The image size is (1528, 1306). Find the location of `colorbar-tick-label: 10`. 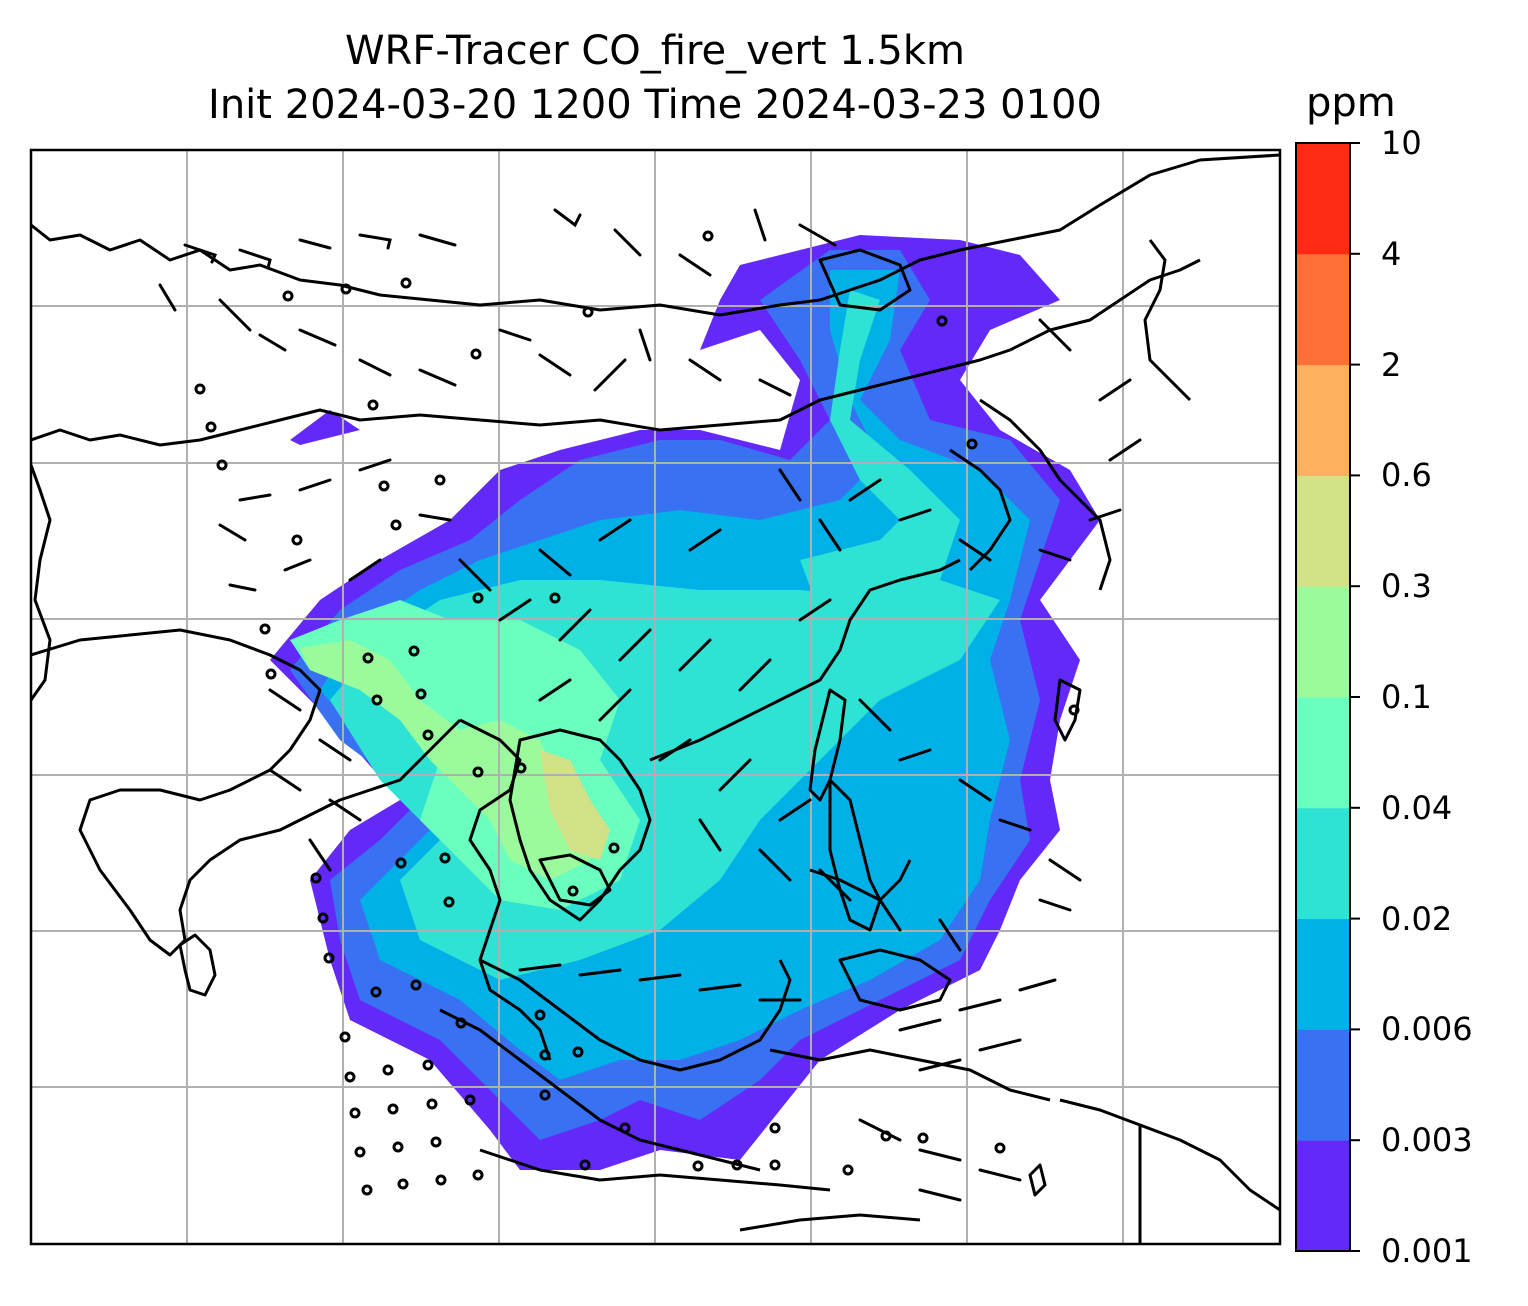

colorbar-tick-label: 10 is located at coordinates (1401, 143).